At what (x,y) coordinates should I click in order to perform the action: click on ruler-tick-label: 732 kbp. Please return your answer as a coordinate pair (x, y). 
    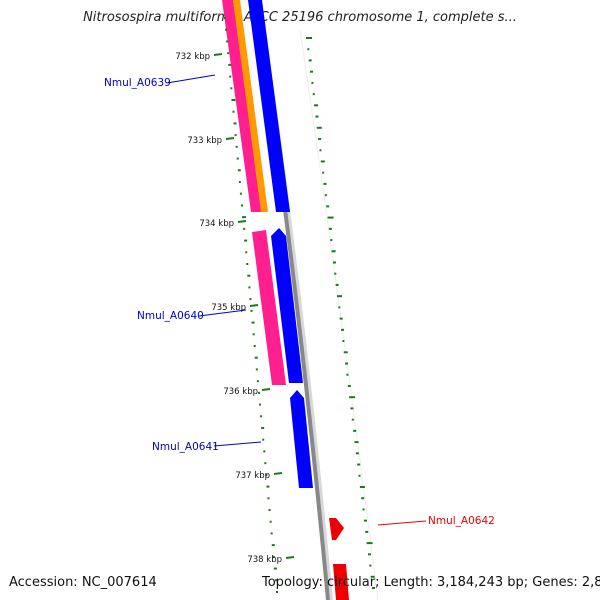
    Looking at the image, I should click on (192, 57).